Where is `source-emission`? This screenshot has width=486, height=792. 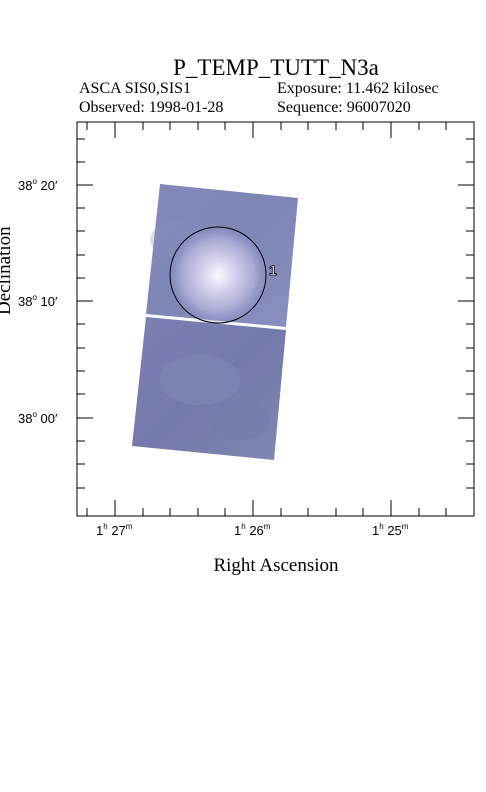
source-emission is located at coordinates (218, 275).